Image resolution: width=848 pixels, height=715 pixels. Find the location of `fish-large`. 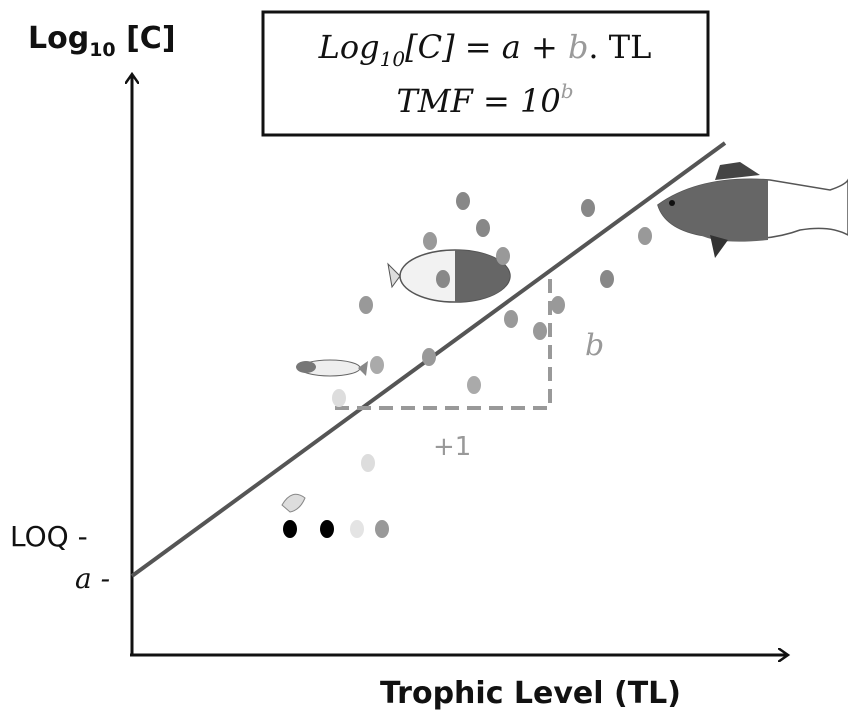

fish-large is located at coordinates (752, 210).